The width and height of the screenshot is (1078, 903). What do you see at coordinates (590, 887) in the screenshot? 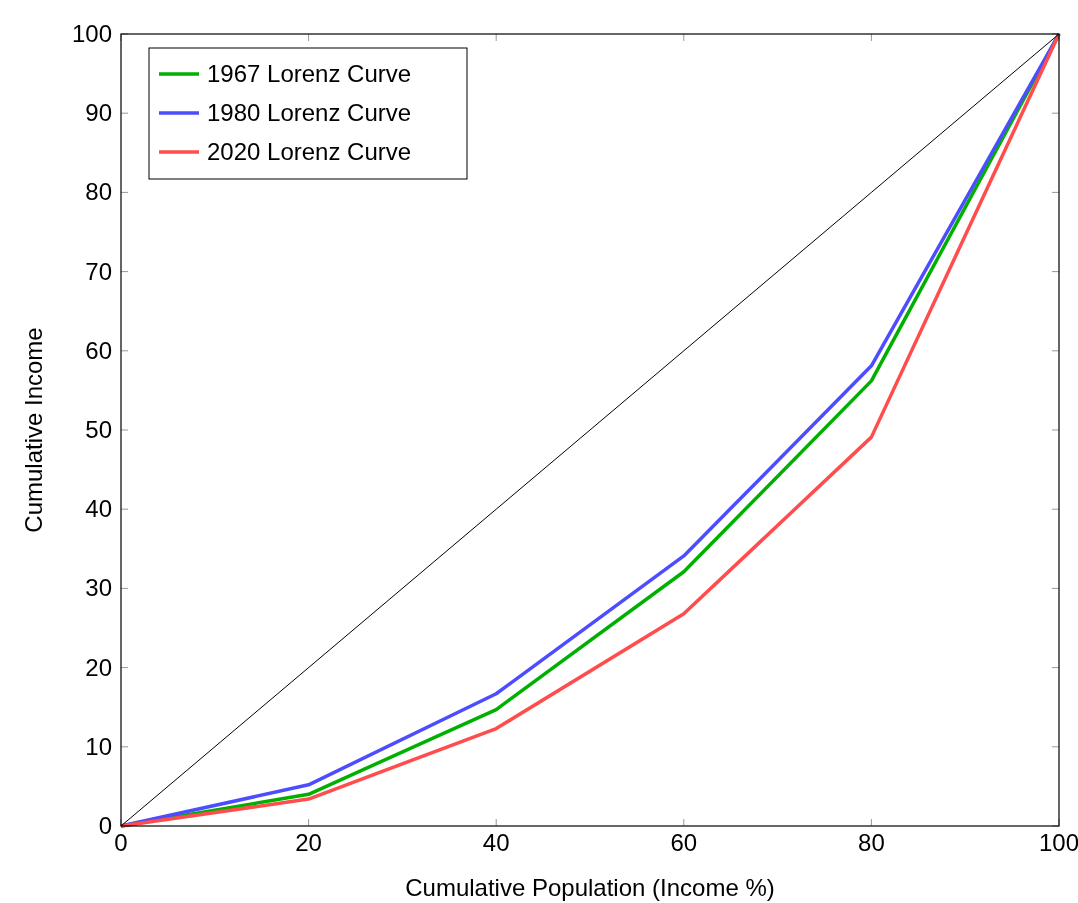
I see `x-axis-title: Cumulative Population (Income %)` at bounding box center [590, 887].